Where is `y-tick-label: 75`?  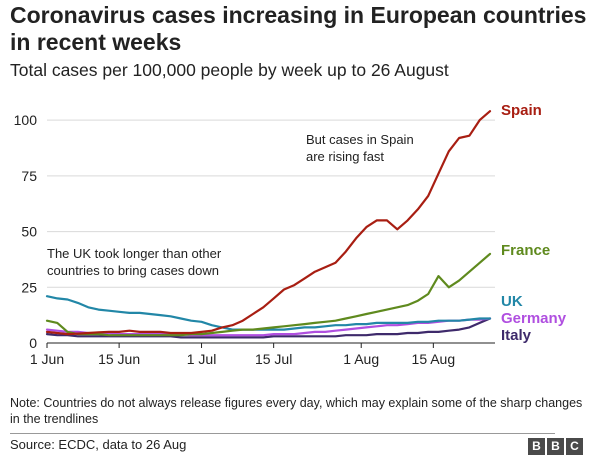 y-tick-label: 75 is located at coordinates (29, 176).